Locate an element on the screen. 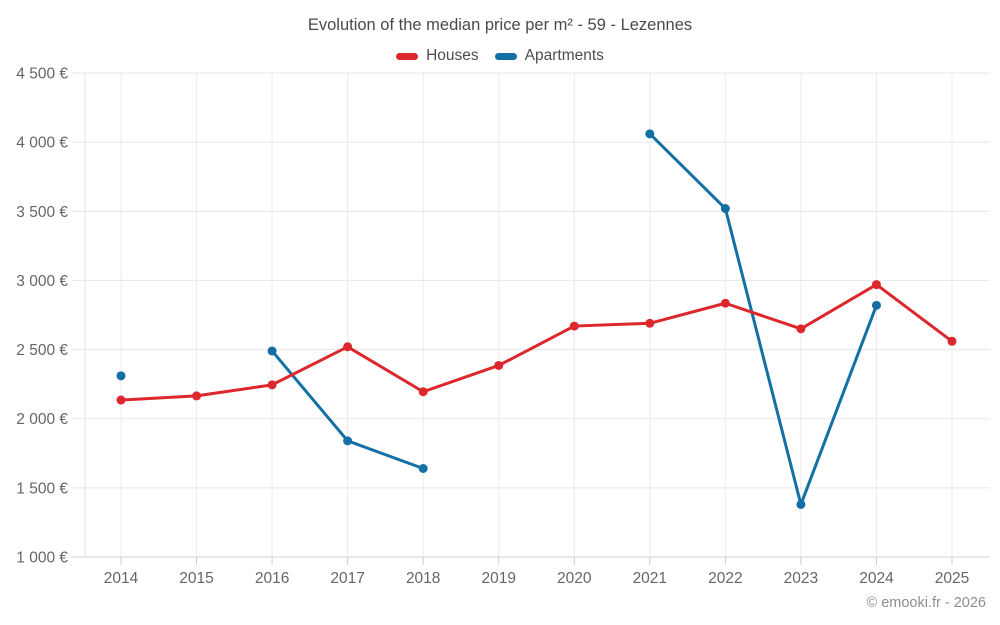 The height and width of the screenshot is (625, 1000). data-point-houses-2016 is located at coordinates (272, 385).